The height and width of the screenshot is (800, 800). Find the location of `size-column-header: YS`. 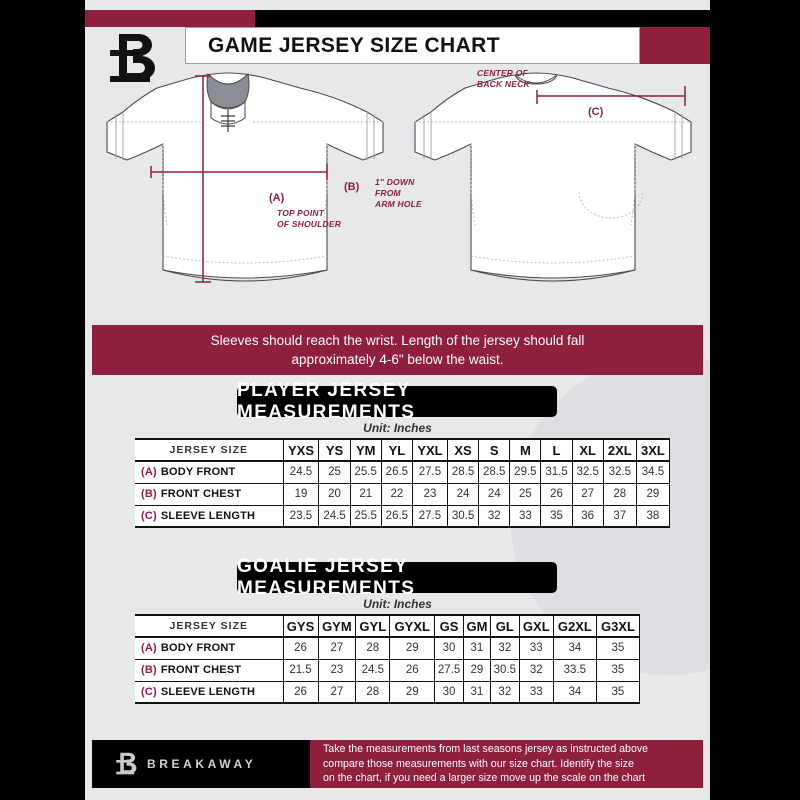

size-column-header: YS is located at coordinates (334, 450).